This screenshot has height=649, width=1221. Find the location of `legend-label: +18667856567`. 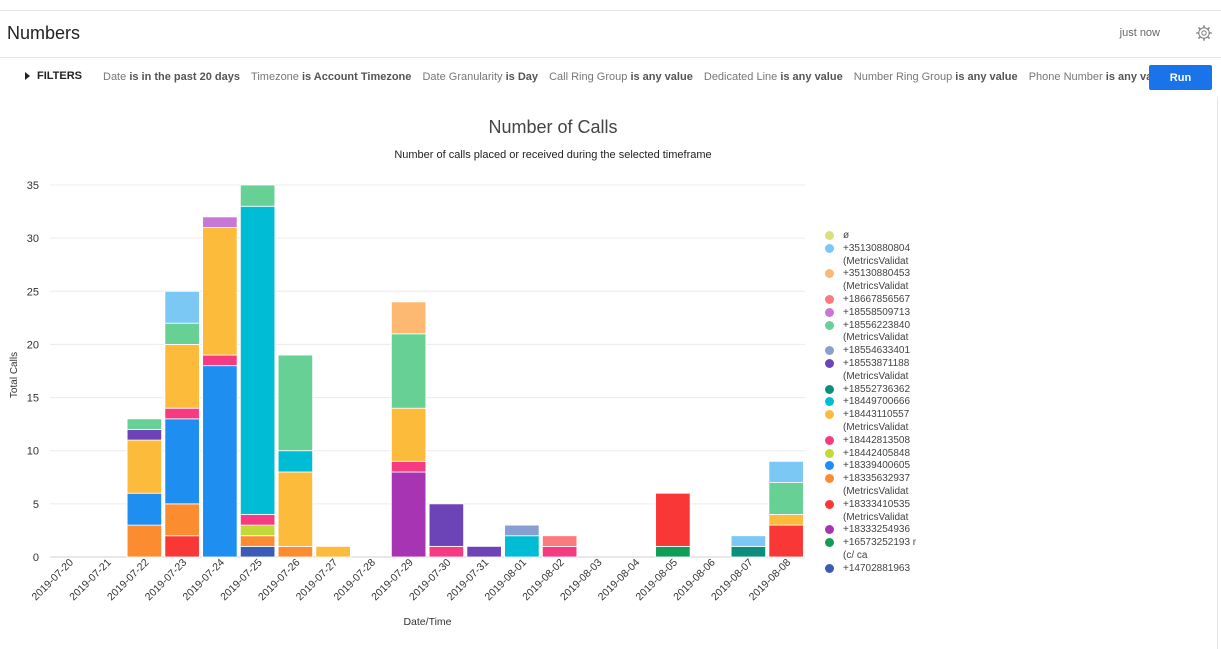

legend-label: +18667856567 is located at coordinates (877, 299).